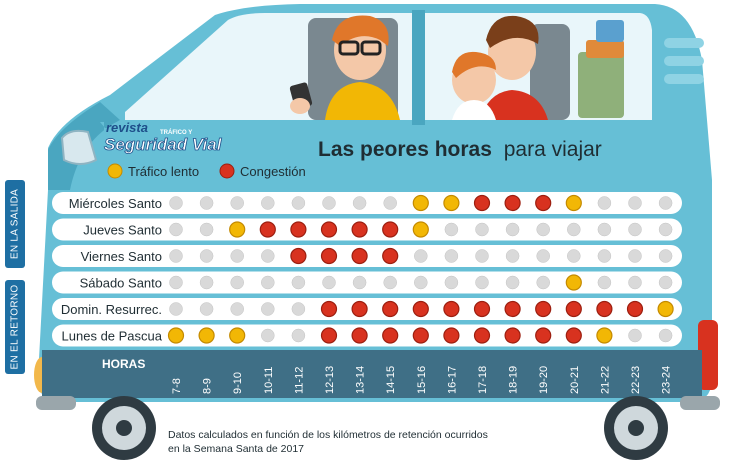  I want to click on row-label: Jueves Santo, so click(122, 230).